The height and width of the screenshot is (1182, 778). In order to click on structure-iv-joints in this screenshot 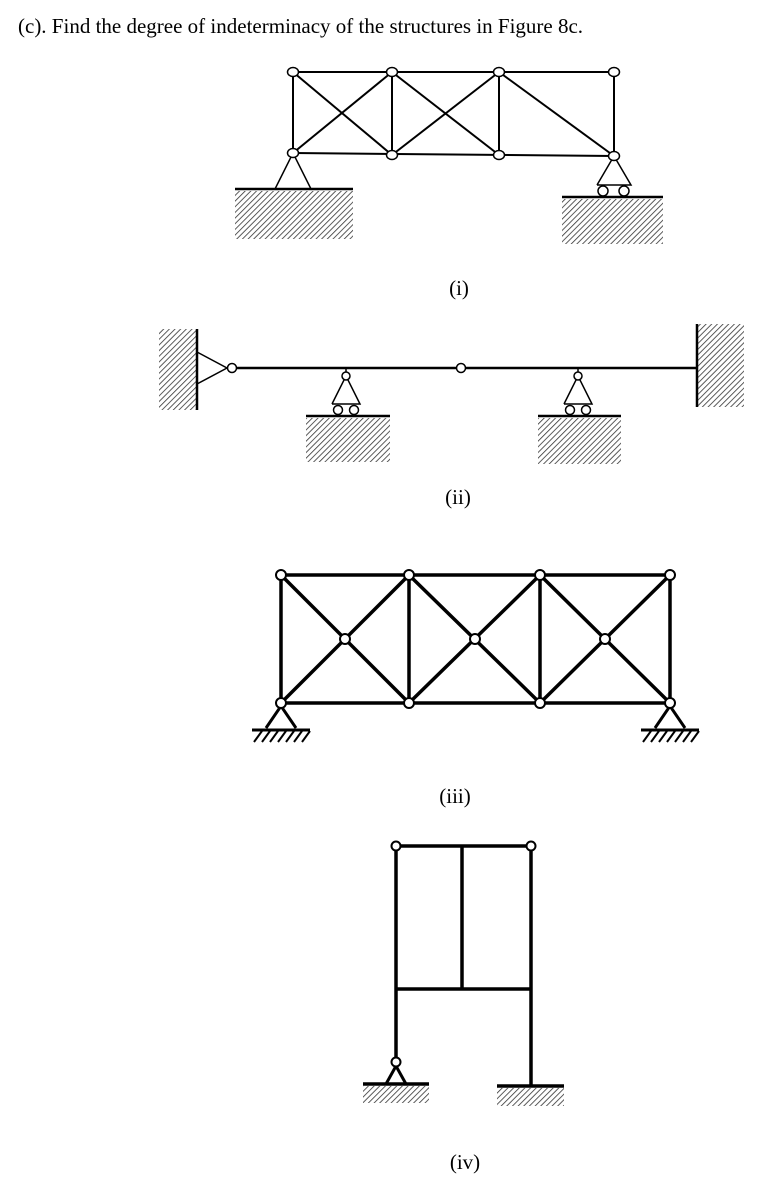, I will do `click(463, 954)`.